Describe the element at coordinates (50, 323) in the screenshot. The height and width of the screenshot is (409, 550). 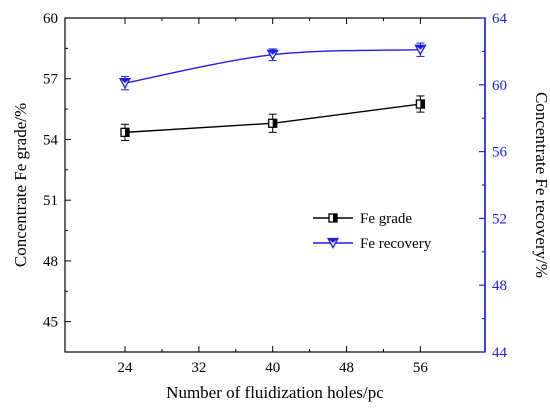
I see `y-left-tick-label: 45` at that location.